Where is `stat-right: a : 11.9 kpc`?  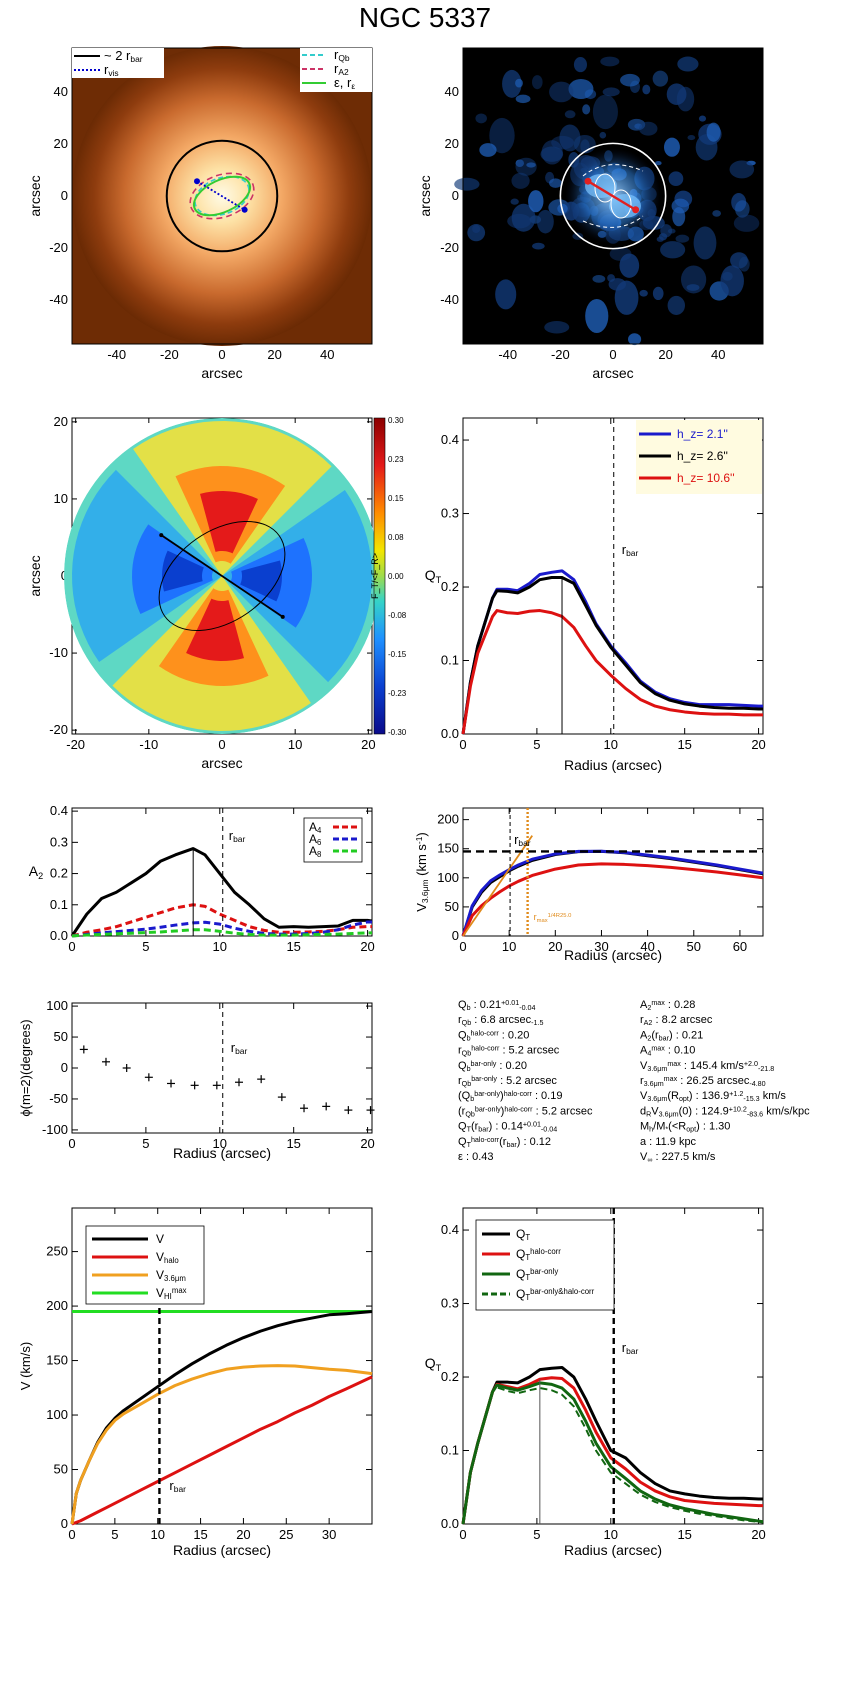 stat-right: a : 11.9 kpc is located at coordinates (668, 1142).